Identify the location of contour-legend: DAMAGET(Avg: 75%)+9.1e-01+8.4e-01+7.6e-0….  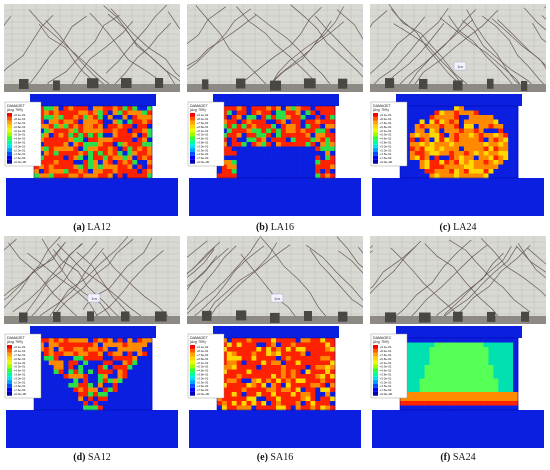
(23, 366).